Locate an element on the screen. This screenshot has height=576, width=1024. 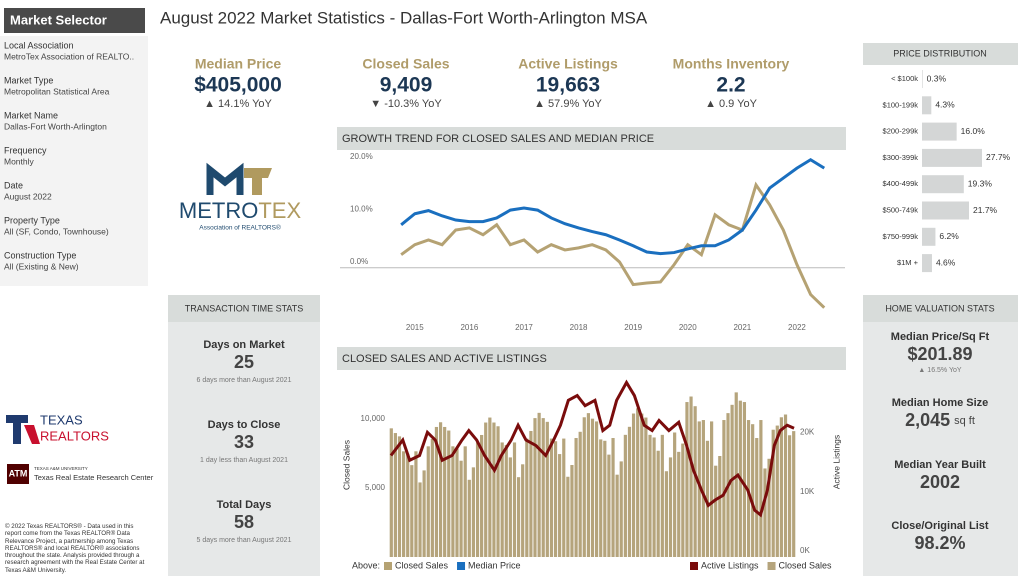
field-label: Frequency is located at coordinates (25, 150).